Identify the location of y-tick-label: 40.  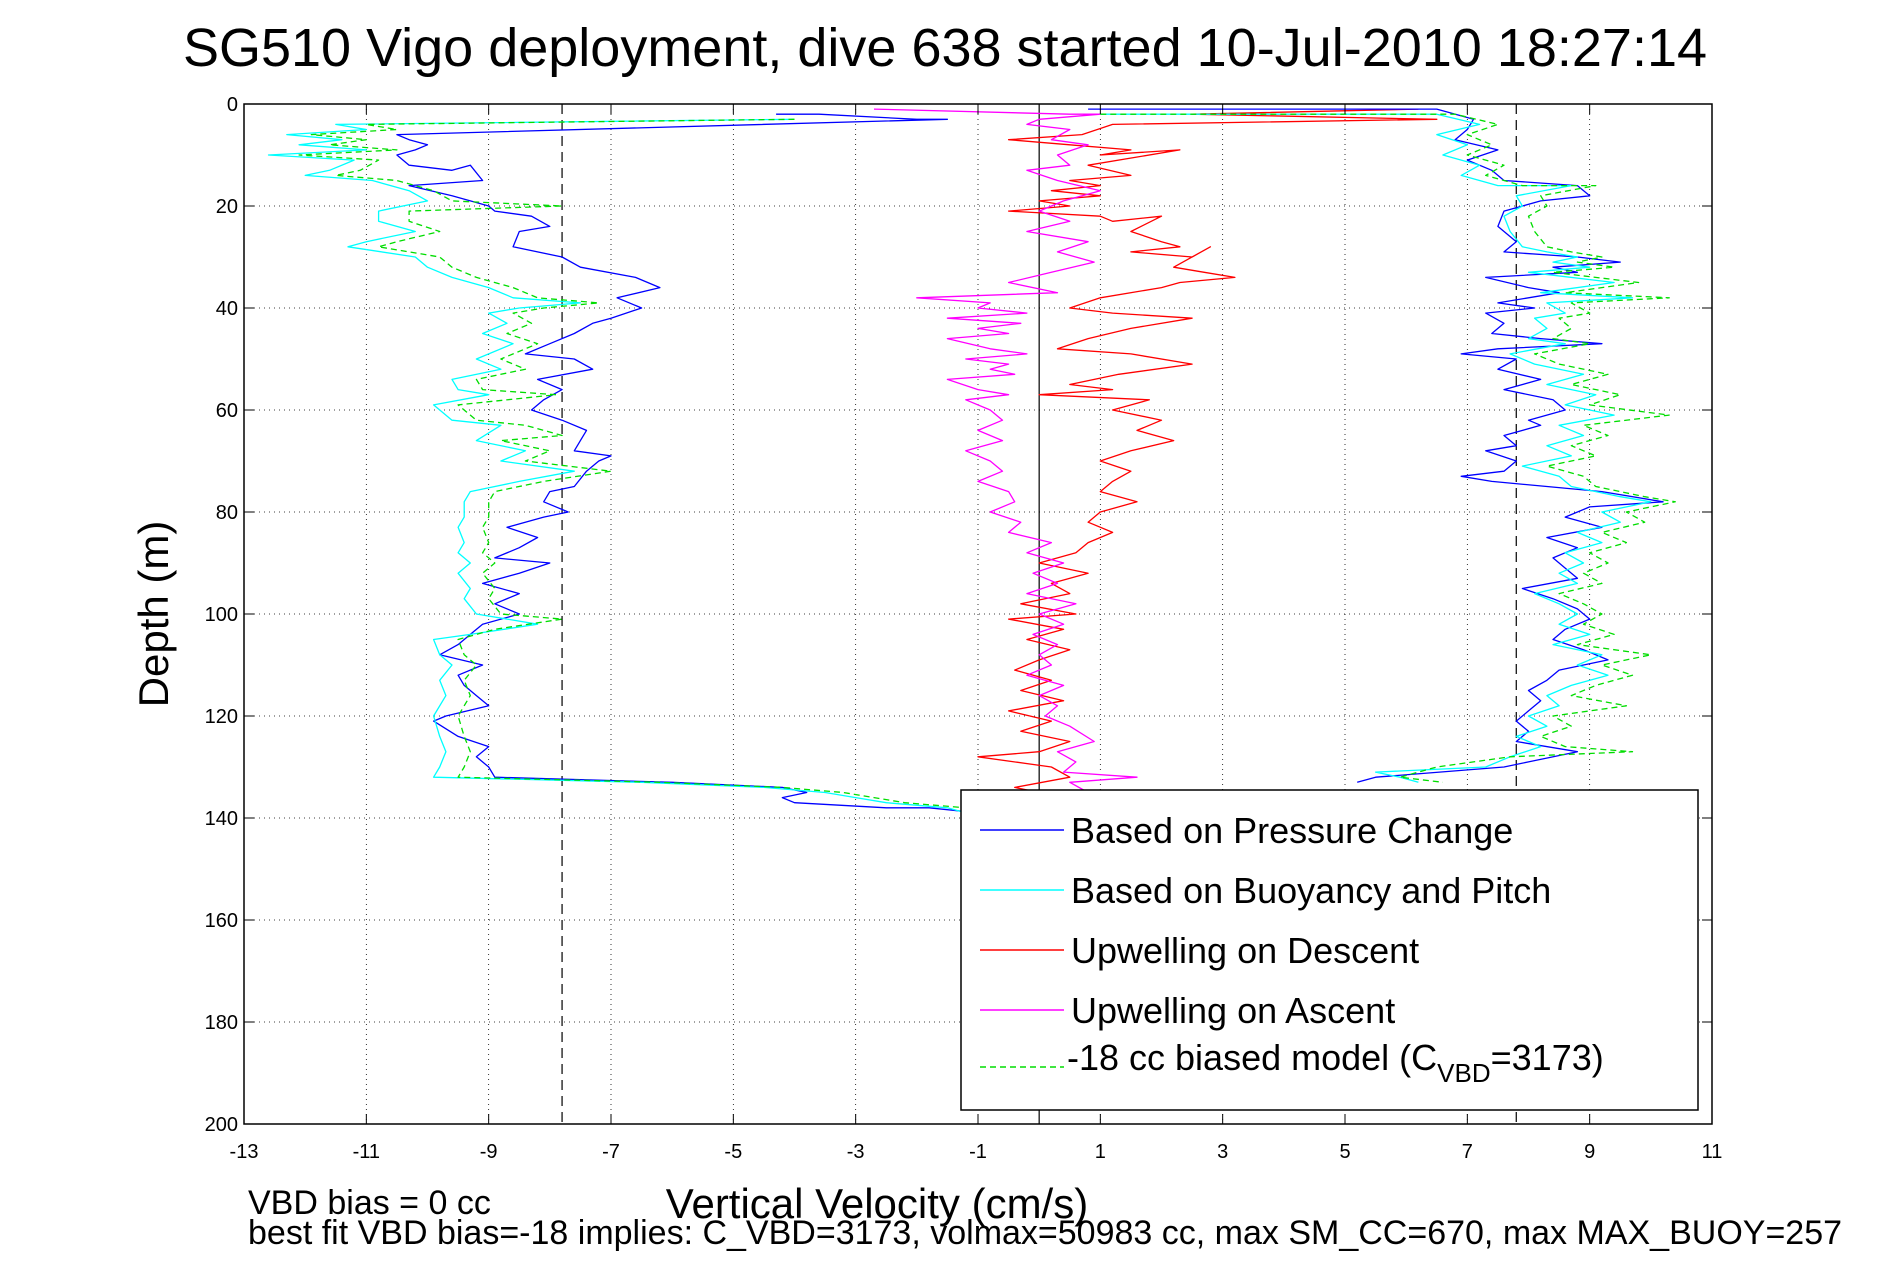
(227, 309).